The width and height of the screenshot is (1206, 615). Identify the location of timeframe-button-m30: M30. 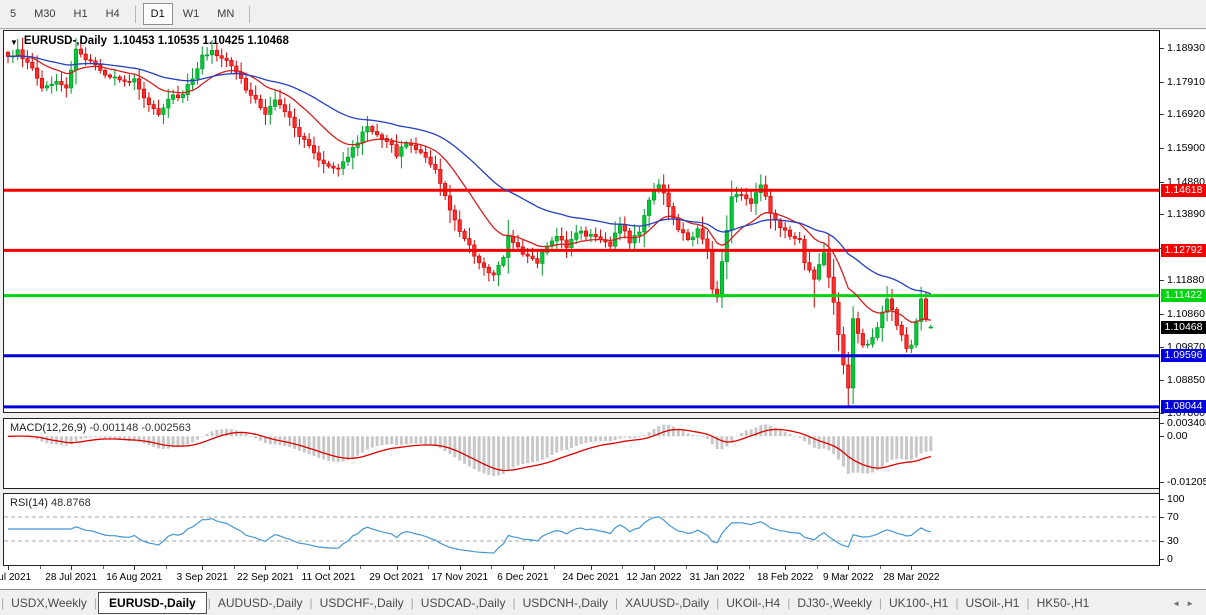
(45, 14).